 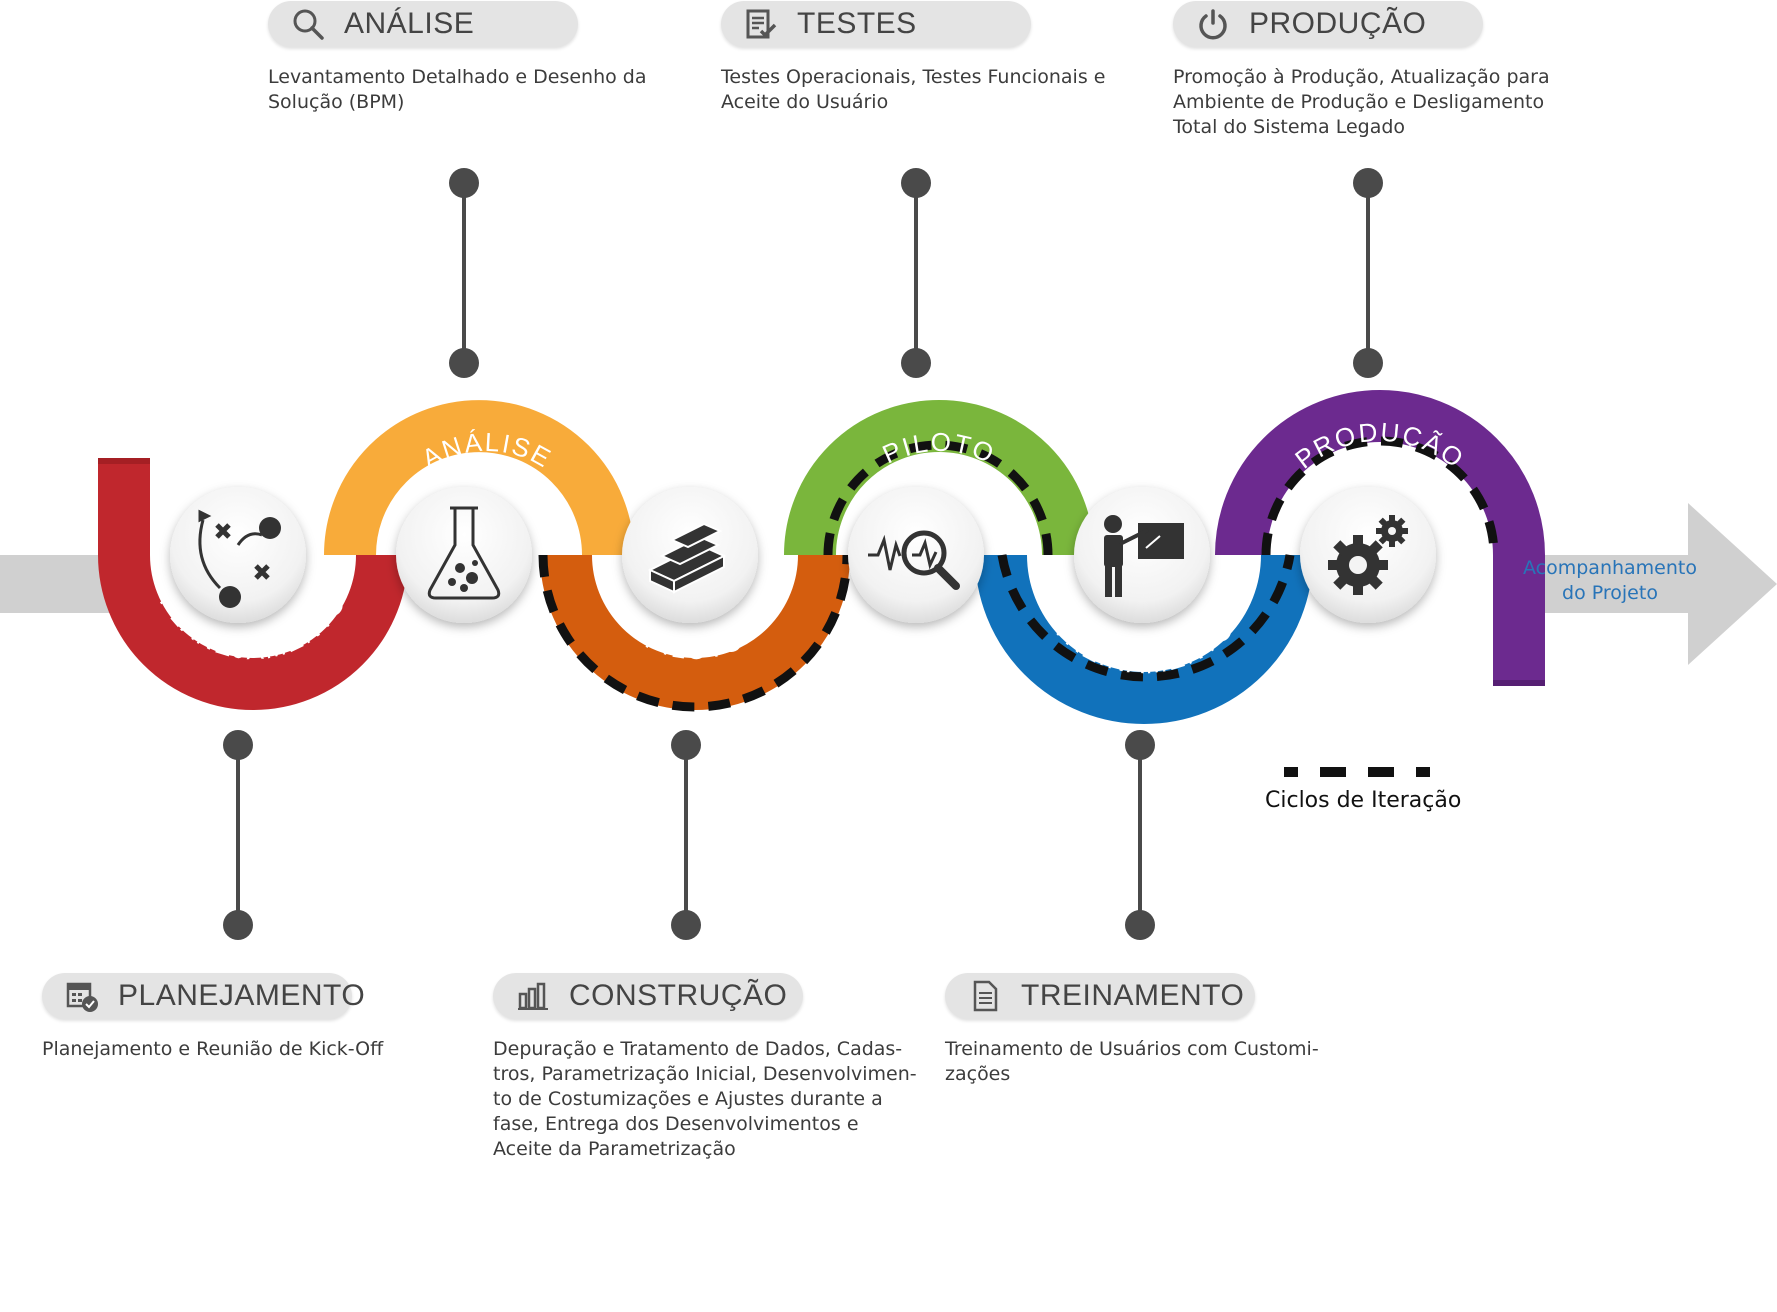 I want to click on wave-segment-treinamento, so click(x=1144, y=639).